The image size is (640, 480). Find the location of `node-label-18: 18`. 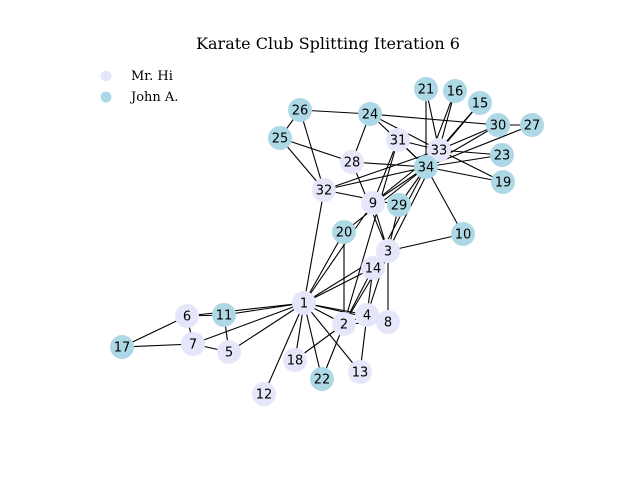

node-label-18: 18 is located at coordinates (295, 361).